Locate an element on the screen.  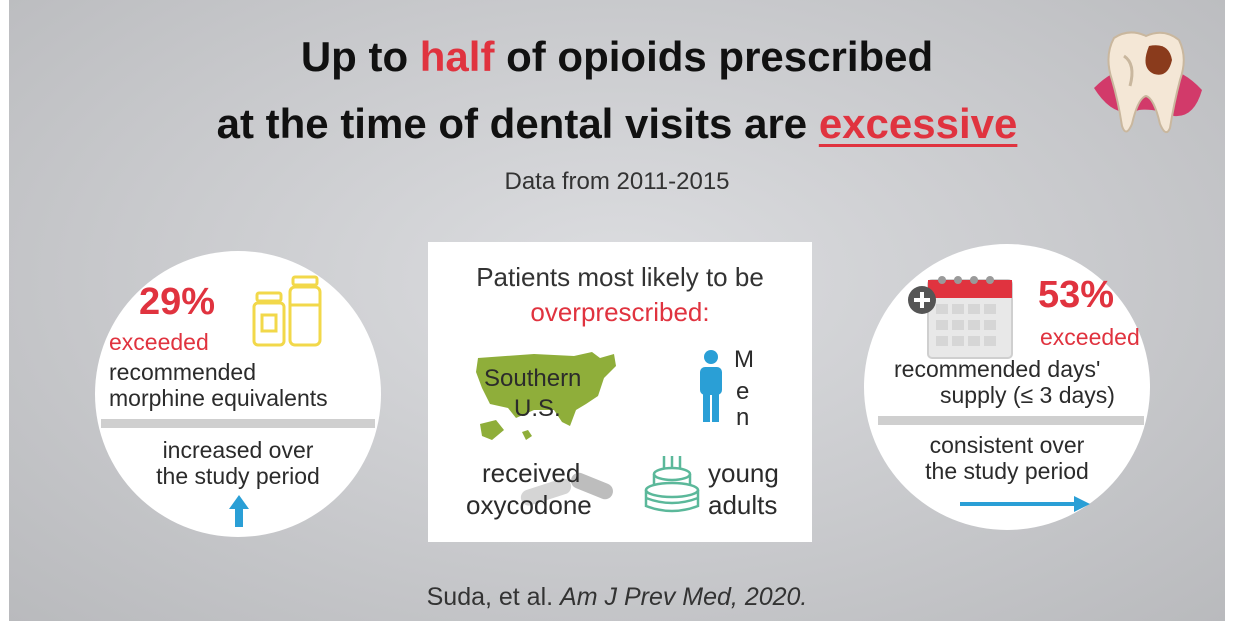
us-map-icon is located at coordinates (546, 396).